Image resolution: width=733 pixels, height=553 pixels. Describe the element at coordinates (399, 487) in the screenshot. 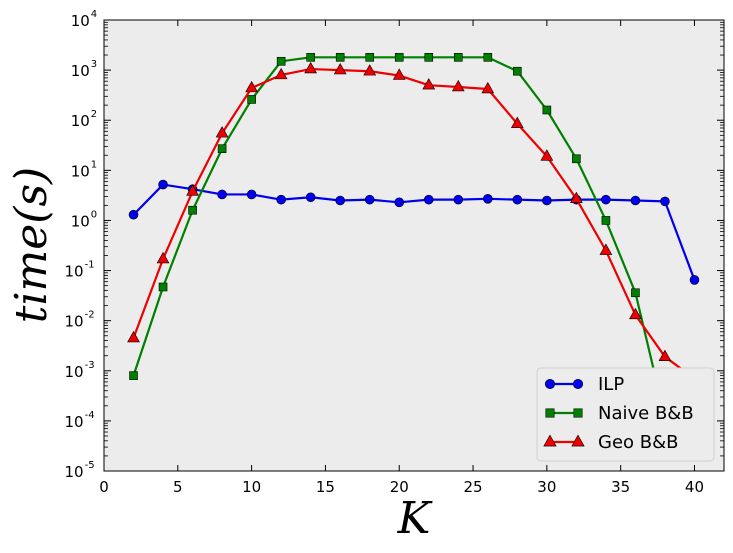

I see `x-tick-label: 20` at that location.